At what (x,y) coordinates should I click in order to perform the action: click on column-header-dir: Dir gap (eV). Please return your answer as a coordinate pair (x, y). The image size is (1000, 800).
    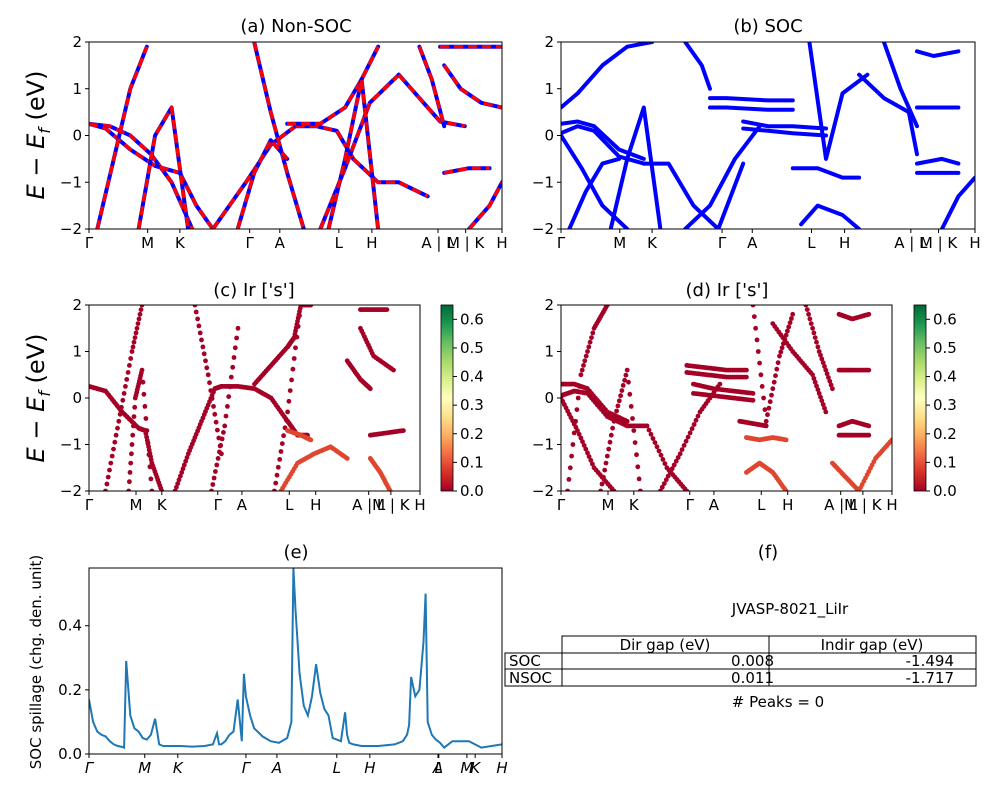
    Looking at the image, I should click on (665, 645).